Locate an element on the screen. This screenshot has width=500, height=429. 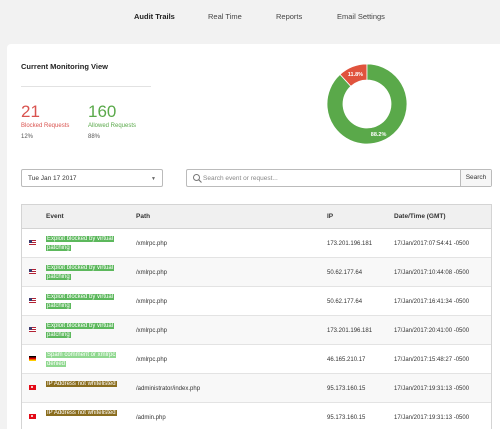
allowed-label: Allowed Requests is located at coordinates (112, 126).